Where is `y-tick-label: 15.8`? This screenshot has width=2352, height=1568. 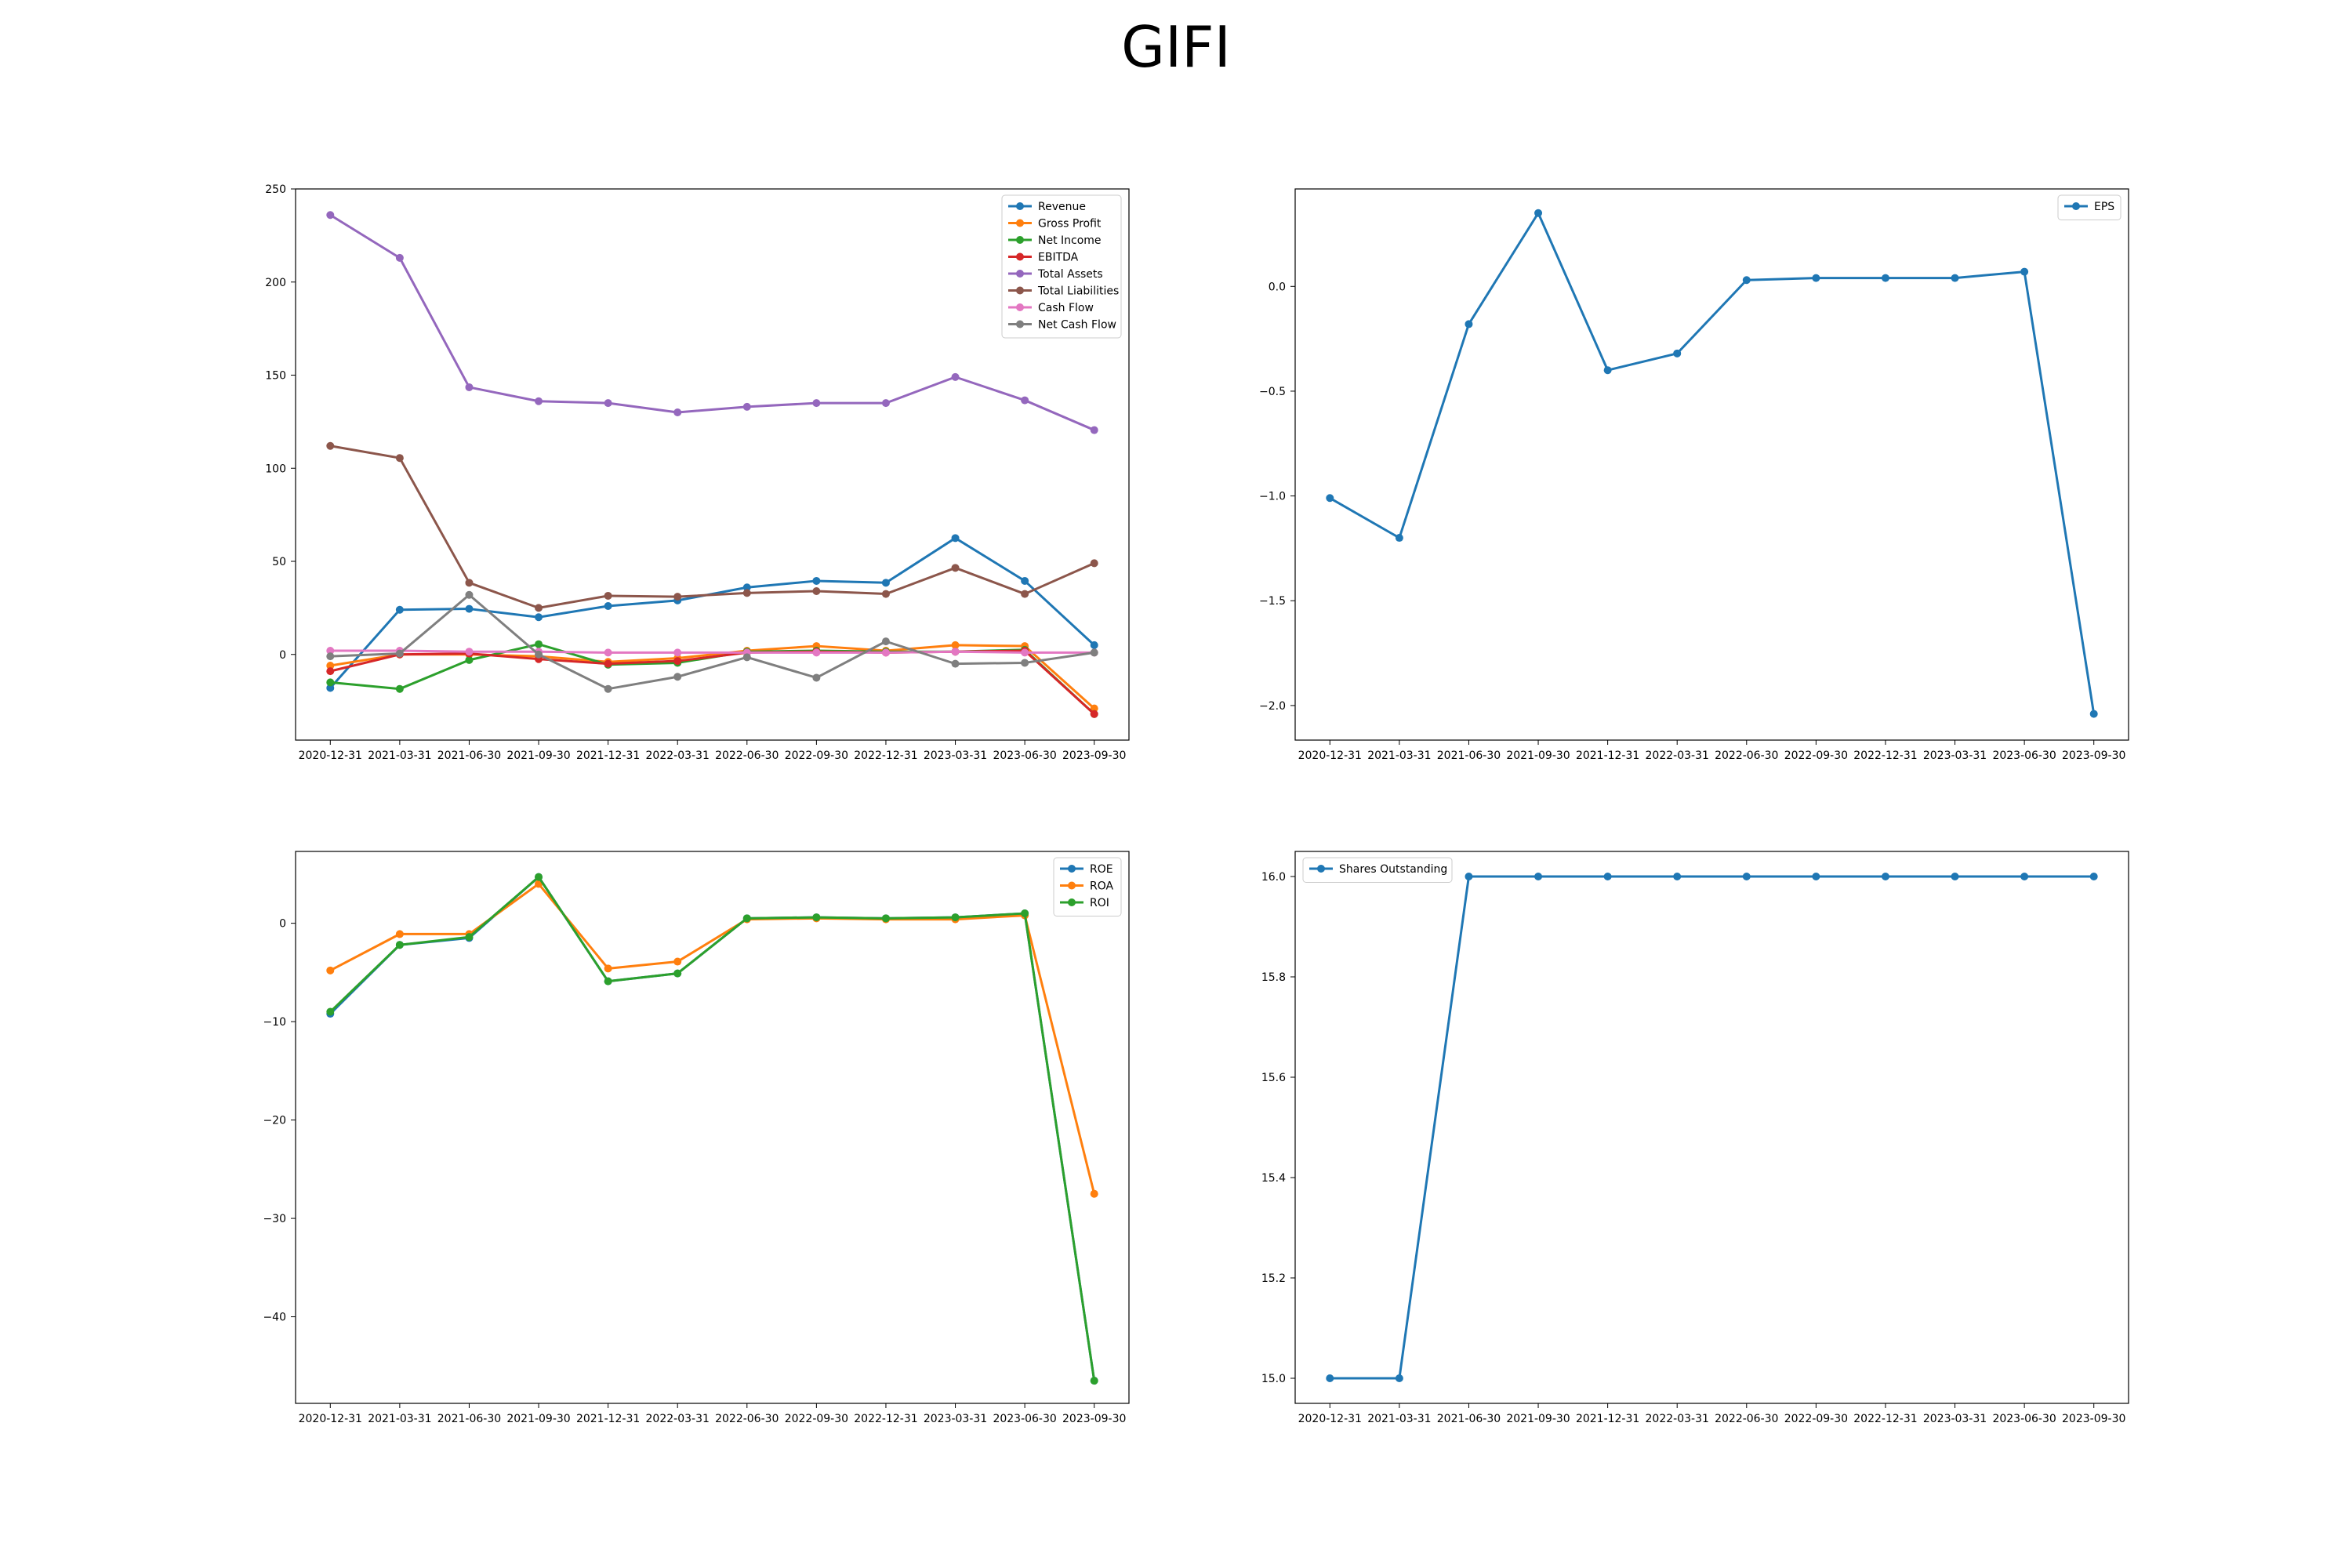 y-tick-label: 15.8 is located at coordinates (1273, 977).